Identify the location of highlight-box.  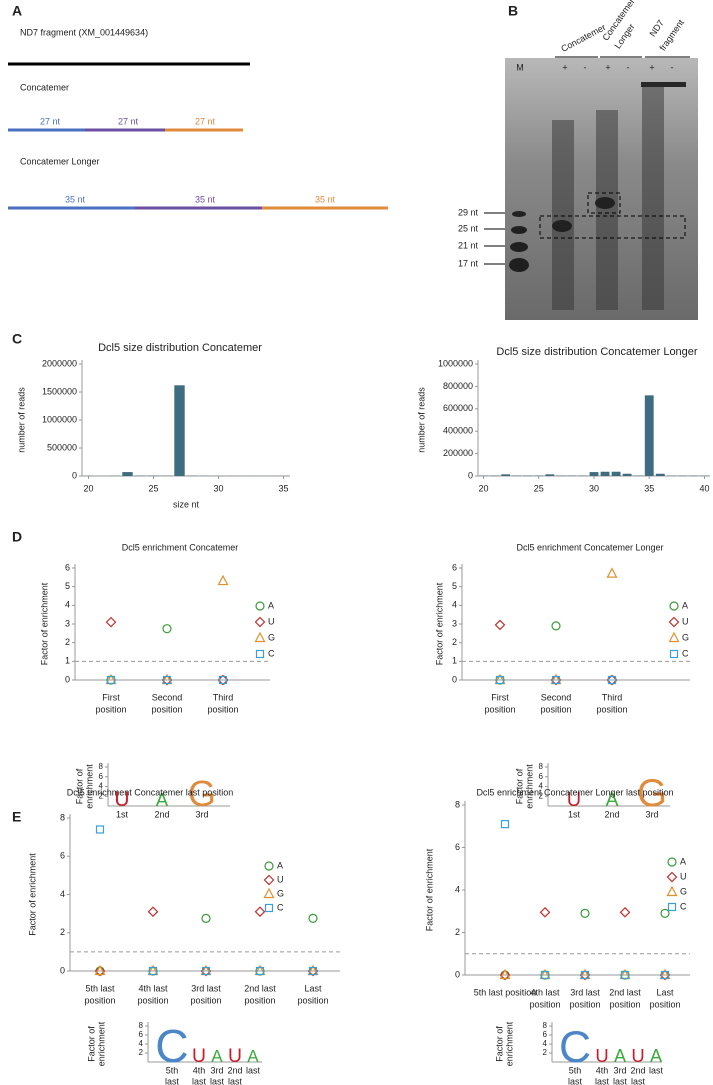
(604, 203).